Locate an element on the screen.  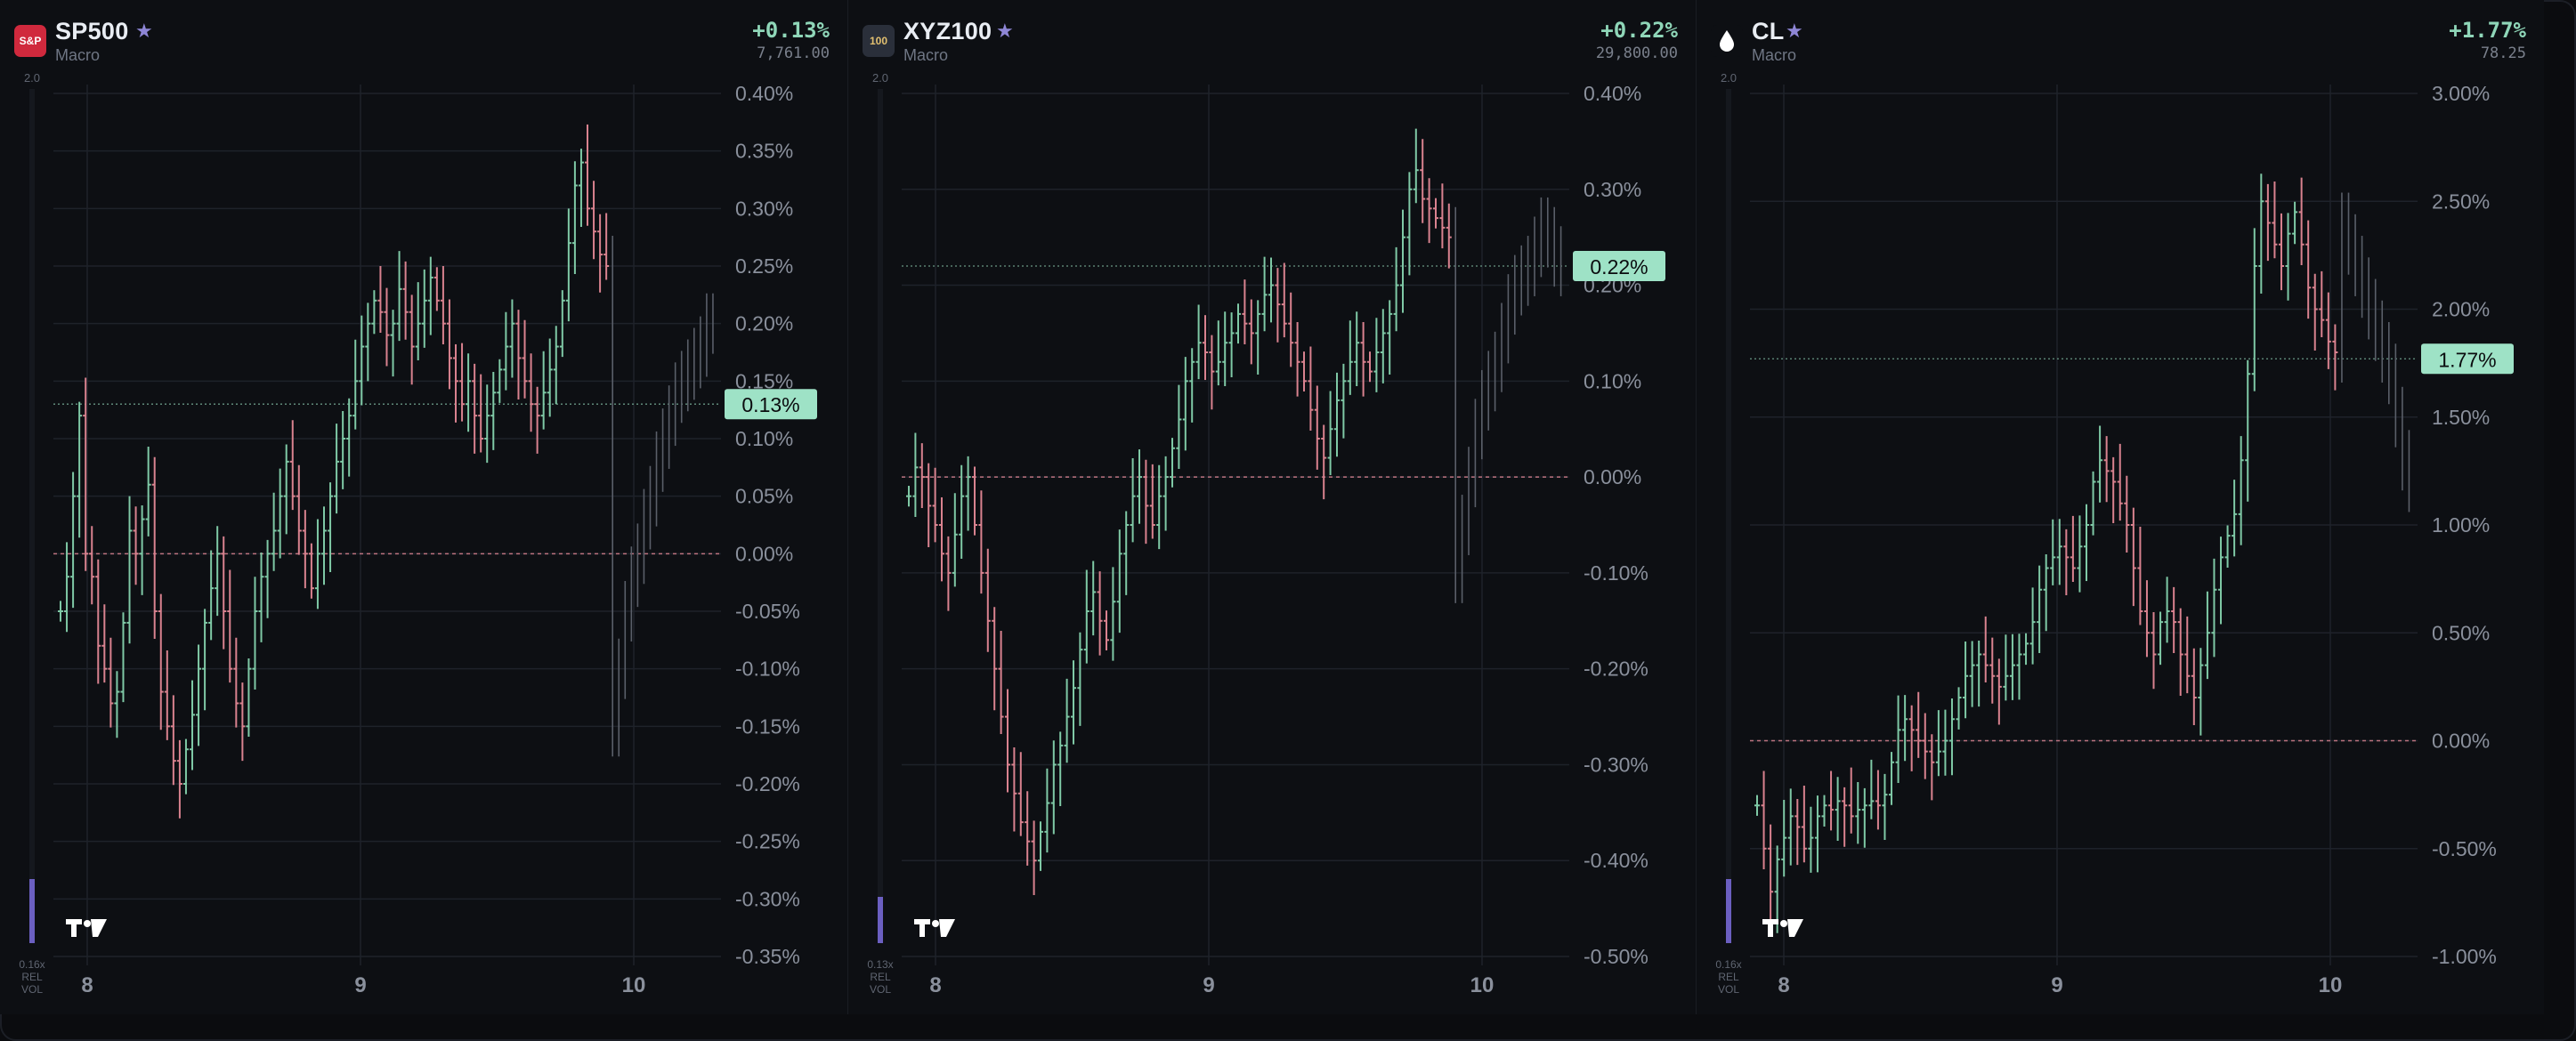
y-tick-label: -0.05% is located at coordinates (768, 611).